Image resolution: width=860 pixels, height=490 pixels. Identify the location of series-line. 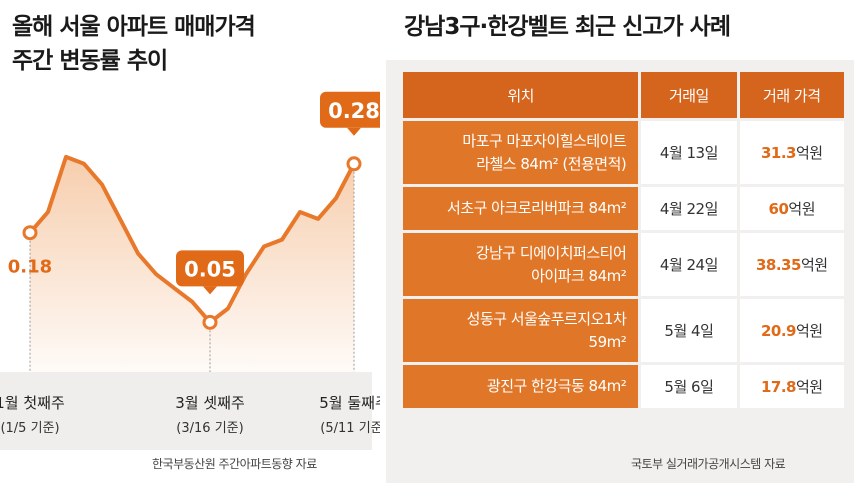
(192, 239).